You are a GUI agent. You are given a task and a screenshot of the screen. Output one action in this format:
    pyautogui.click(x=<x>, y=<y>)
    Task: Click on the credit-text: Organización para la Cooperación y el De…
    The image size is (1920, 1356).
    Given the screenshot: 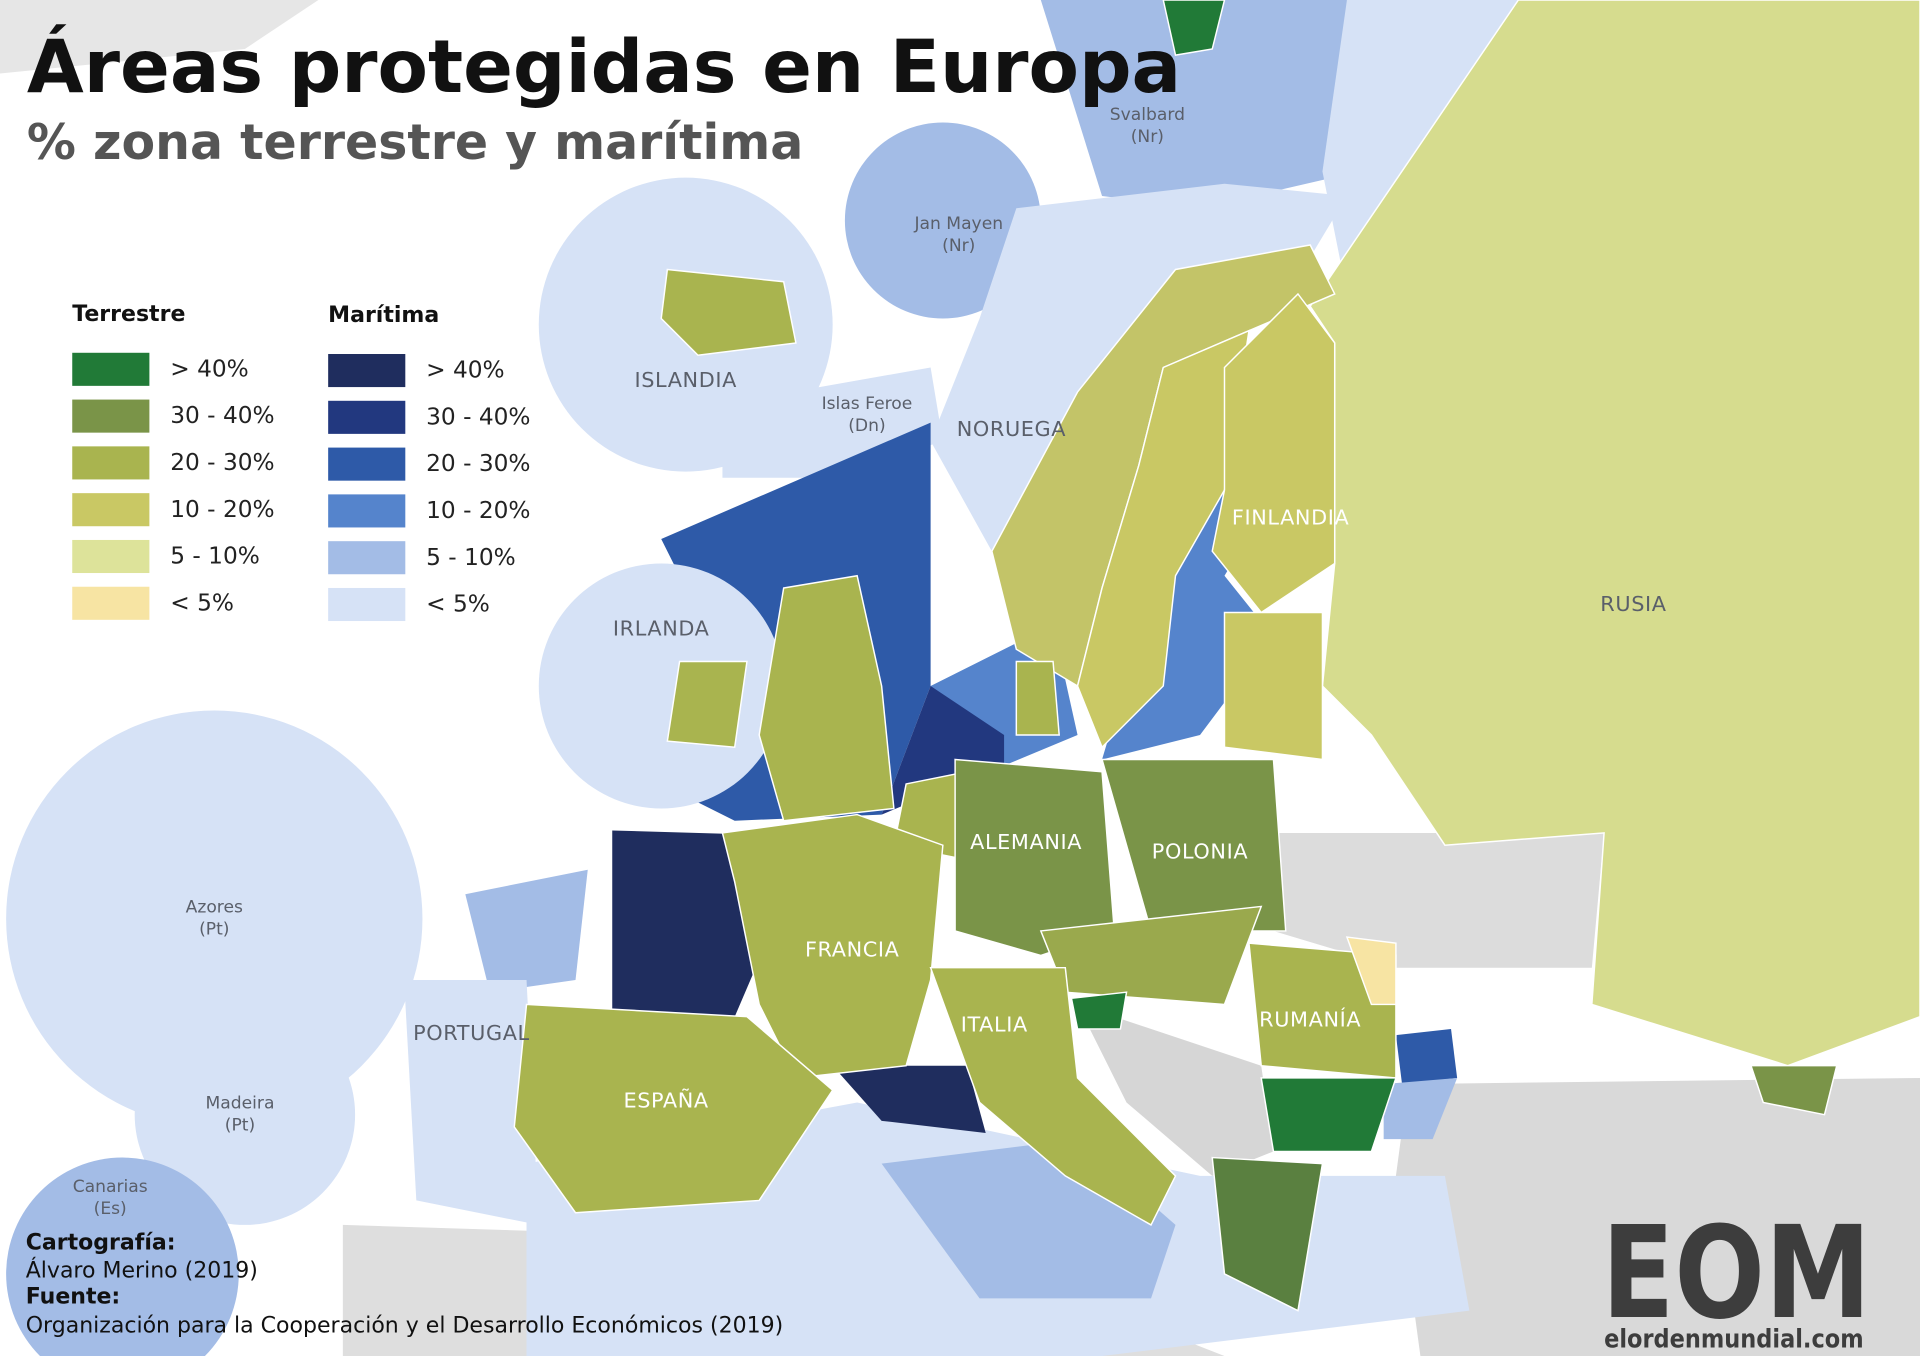 What is the action you would take?
    pyautogui.click(x=405, y=1326)
    